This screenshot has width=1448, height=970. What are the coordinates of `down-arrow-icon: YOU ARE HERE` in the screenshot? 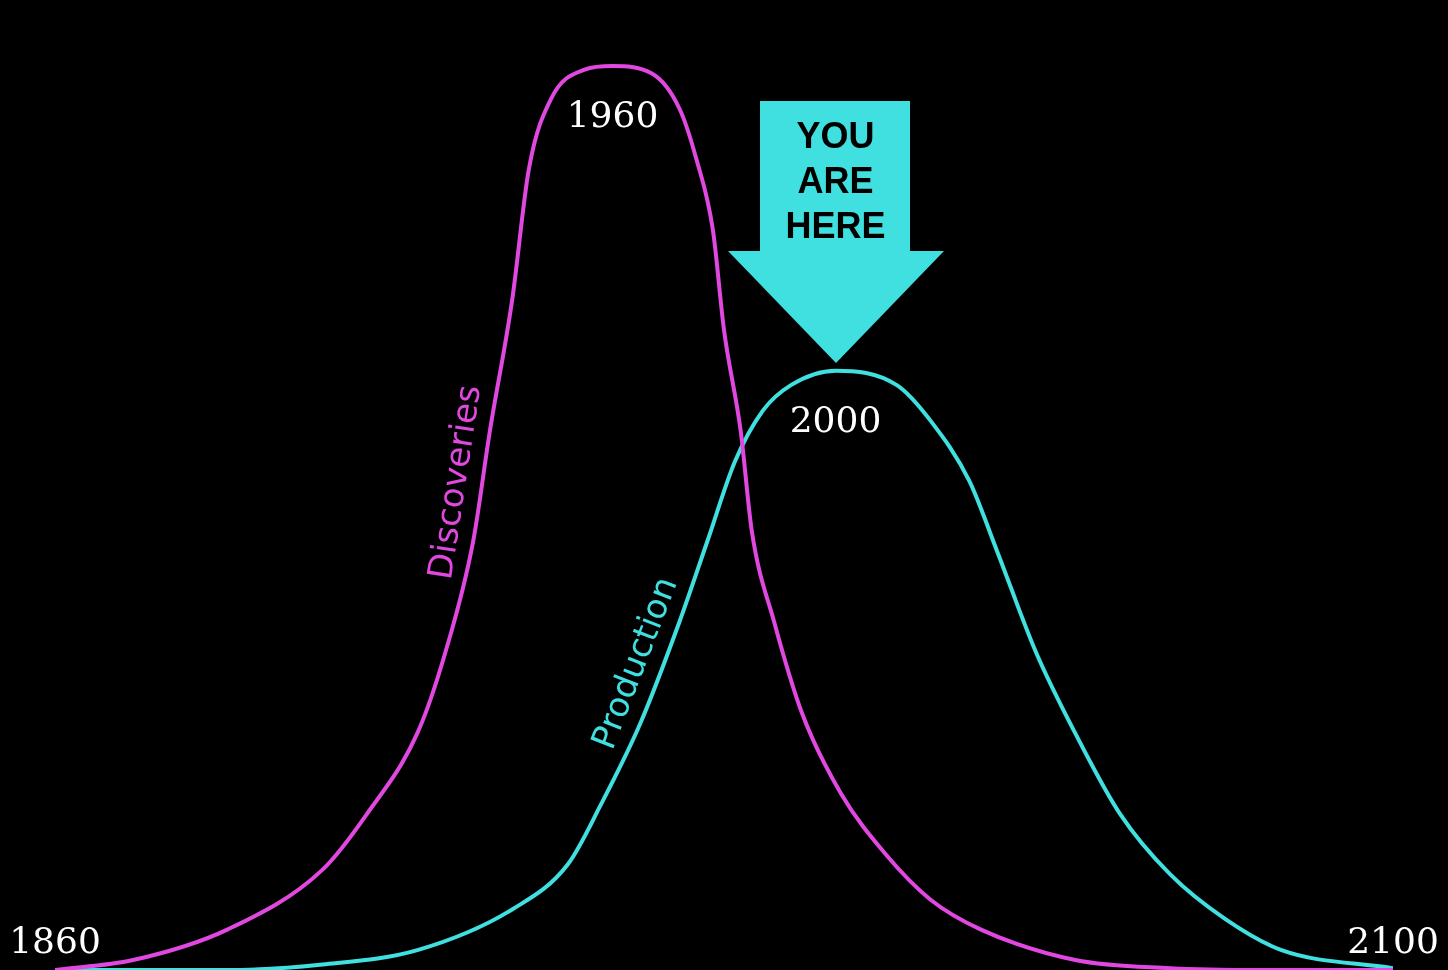 It's located at (835, 231).